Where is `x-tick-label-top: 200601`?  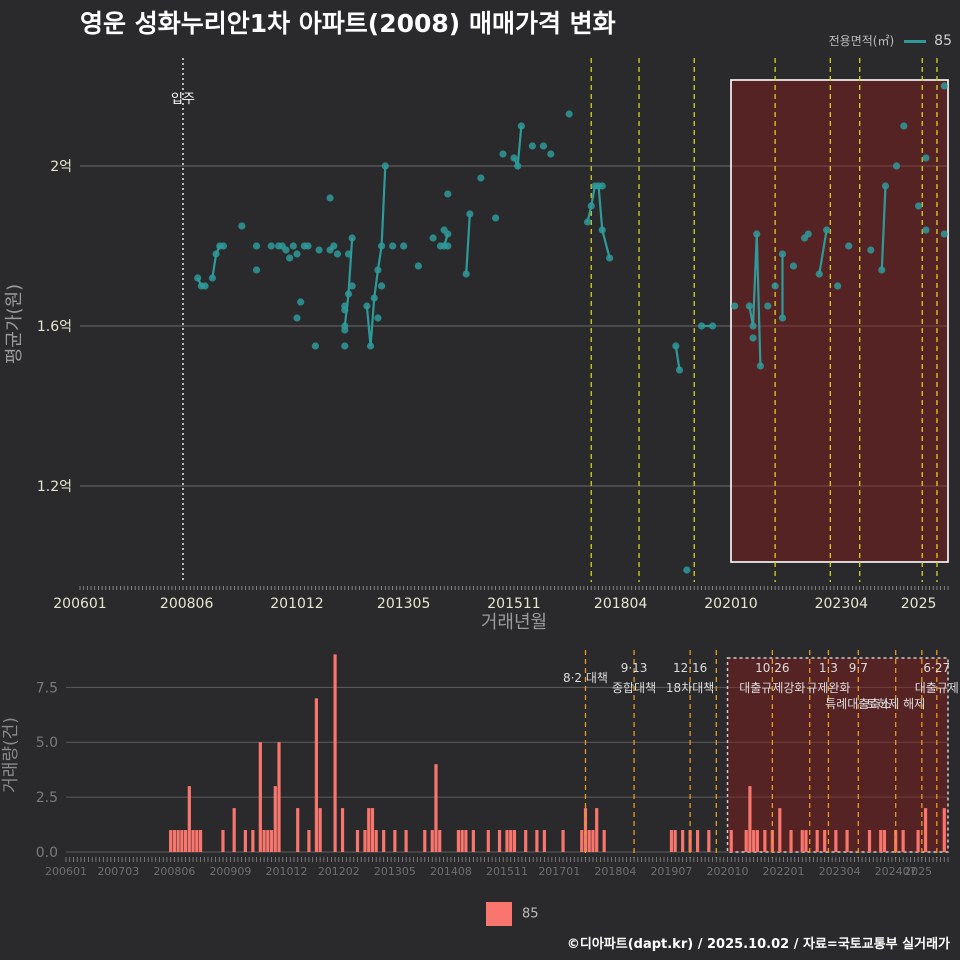
x-tick-label-top: 200601 is located at coordinates (79, 604).